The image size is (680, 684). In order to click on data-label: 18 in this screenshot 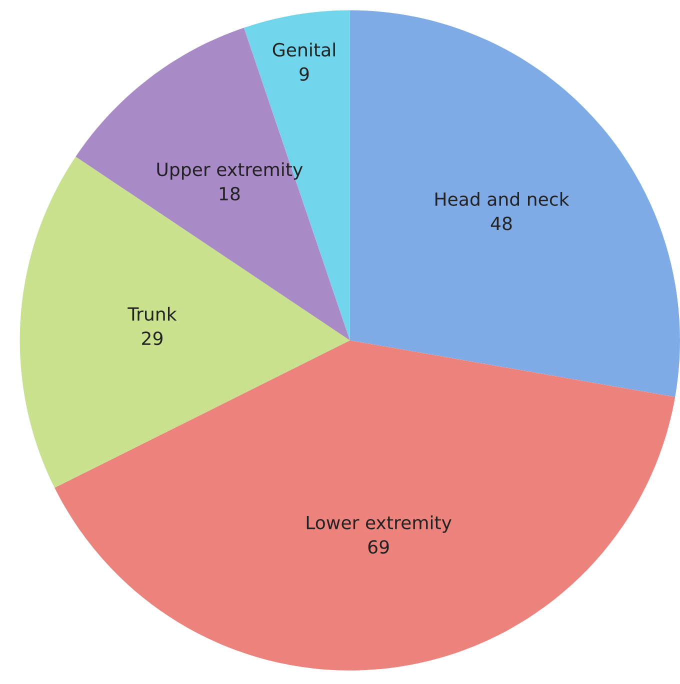, I will do `click(230, 193)`.